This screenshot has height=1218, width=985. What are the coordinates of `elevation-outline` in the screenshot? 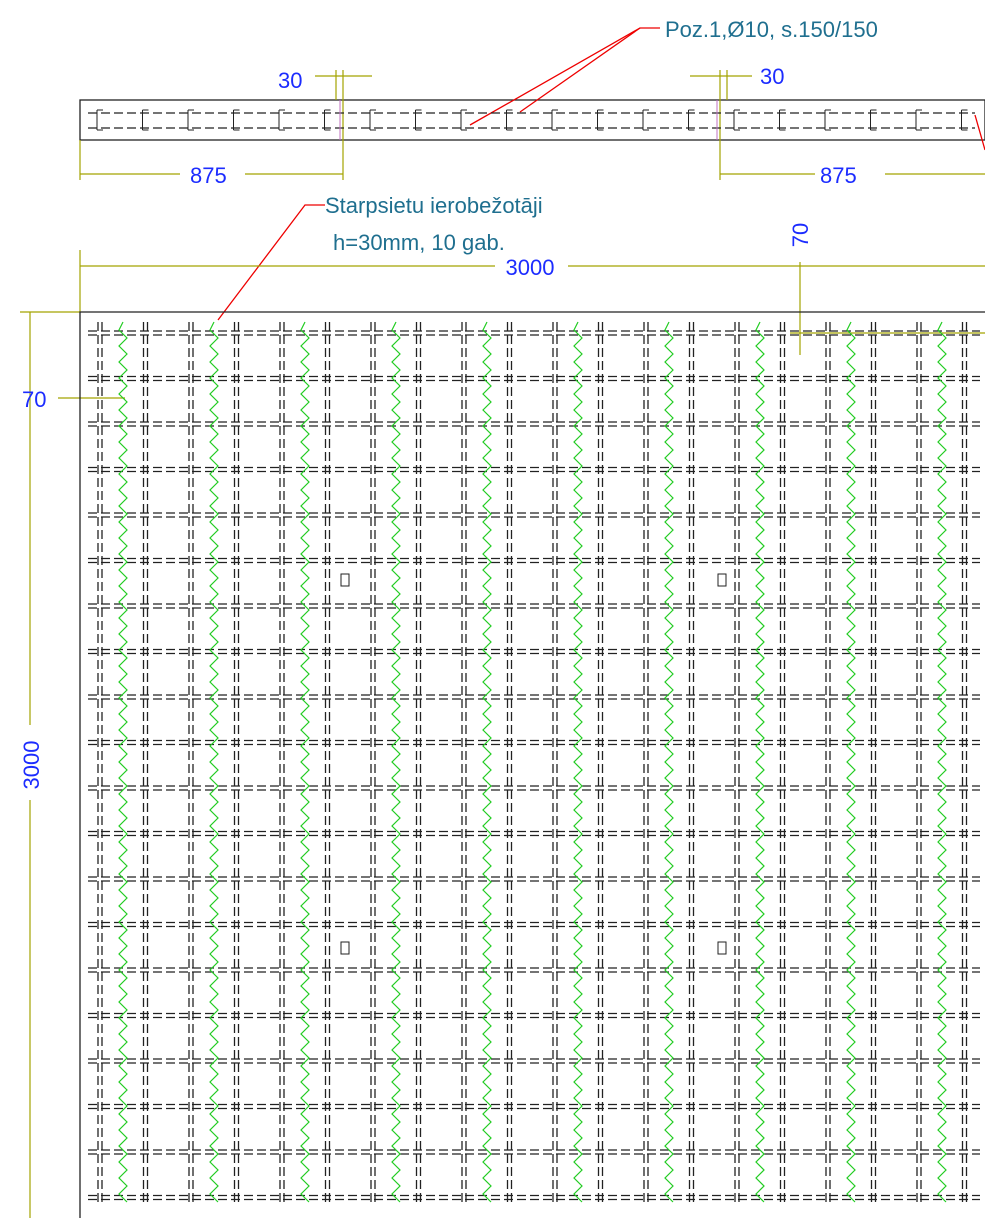 It's located at (532, 120).